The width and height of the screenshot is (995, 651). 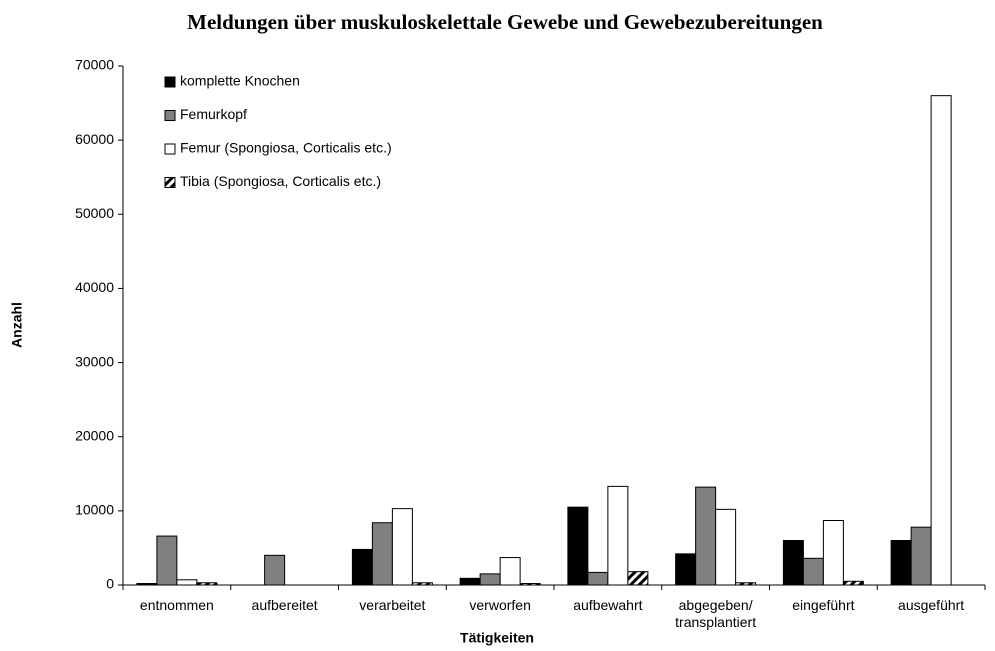 I want to click on y-tick-label: 60000, so click(x=94, y=139).